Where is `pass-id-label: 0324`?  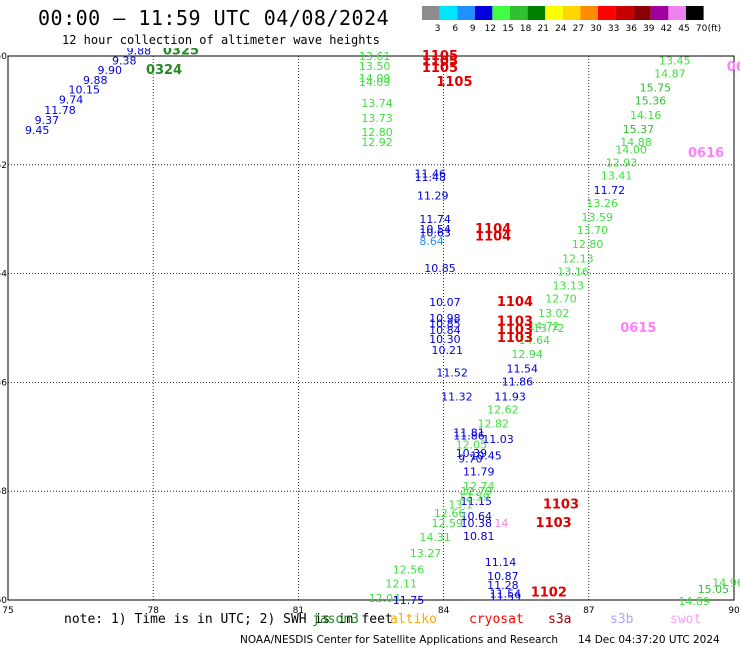 pass-id-label: 0324 is located at coordinates (164, 70).